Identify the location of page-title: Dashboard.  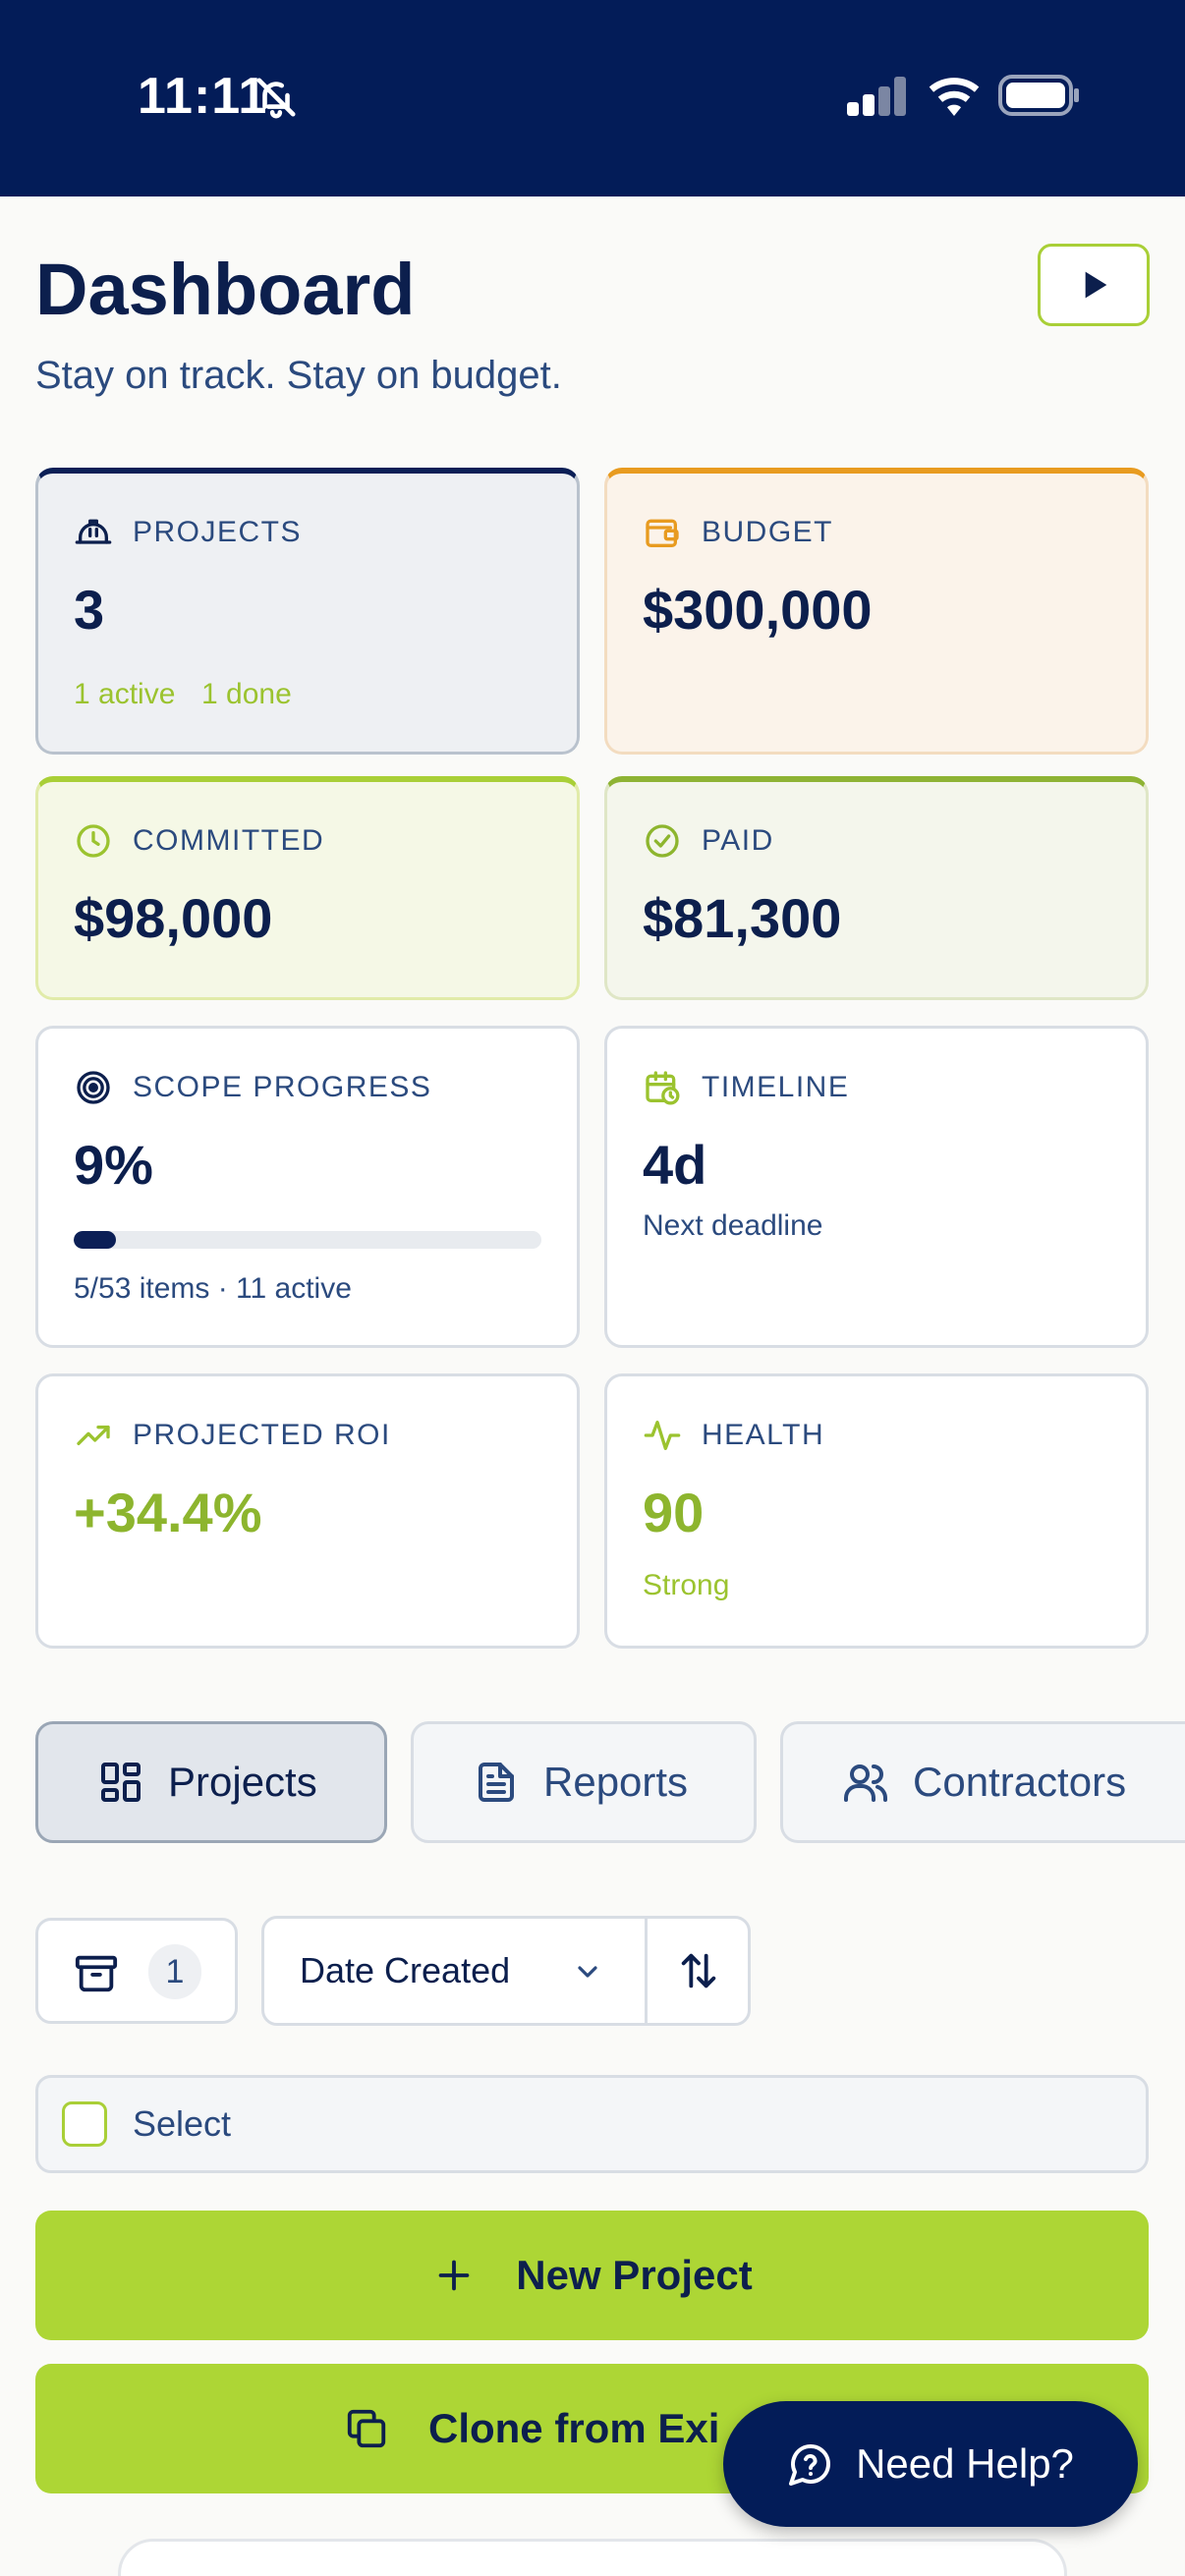
(226, 289).